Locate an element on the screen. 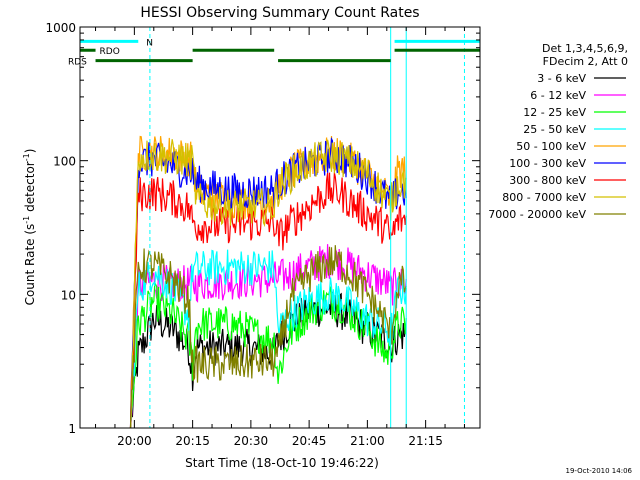 This screenshot has width=640, height=480. y-axis-label: Count Rate (s-1 detector-1) is located at coordinates (29, 227).